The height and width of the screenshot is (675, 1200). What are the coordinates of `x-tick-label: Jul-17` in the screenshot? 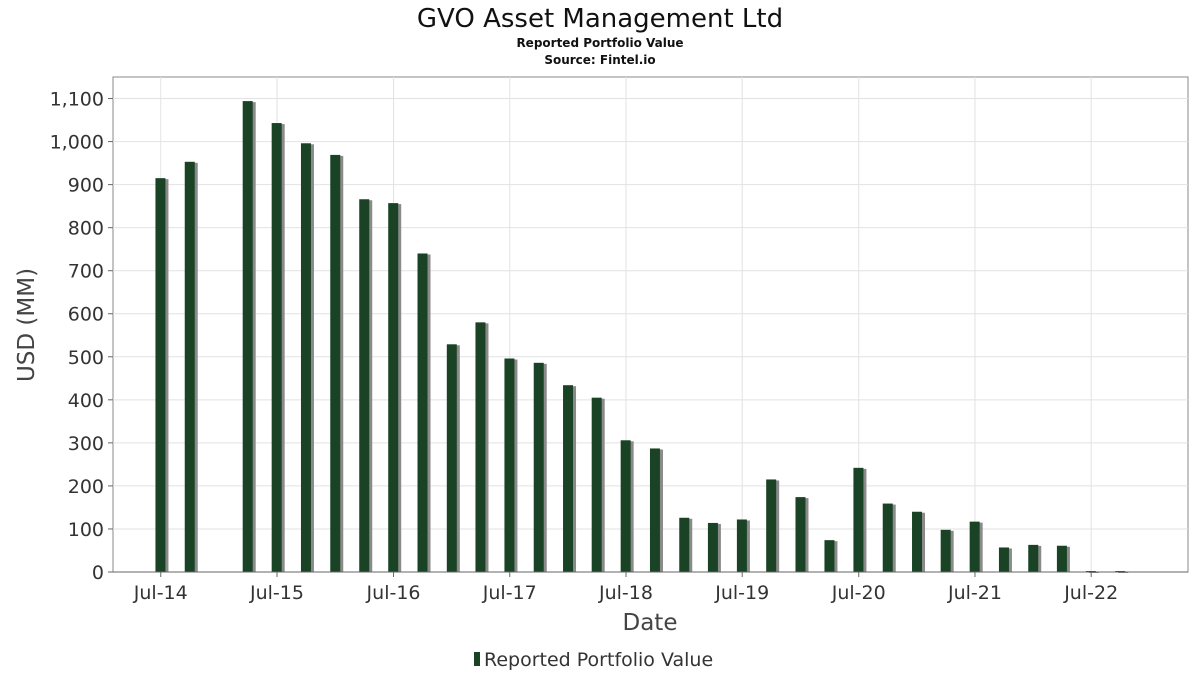 It's located at (509, 593).